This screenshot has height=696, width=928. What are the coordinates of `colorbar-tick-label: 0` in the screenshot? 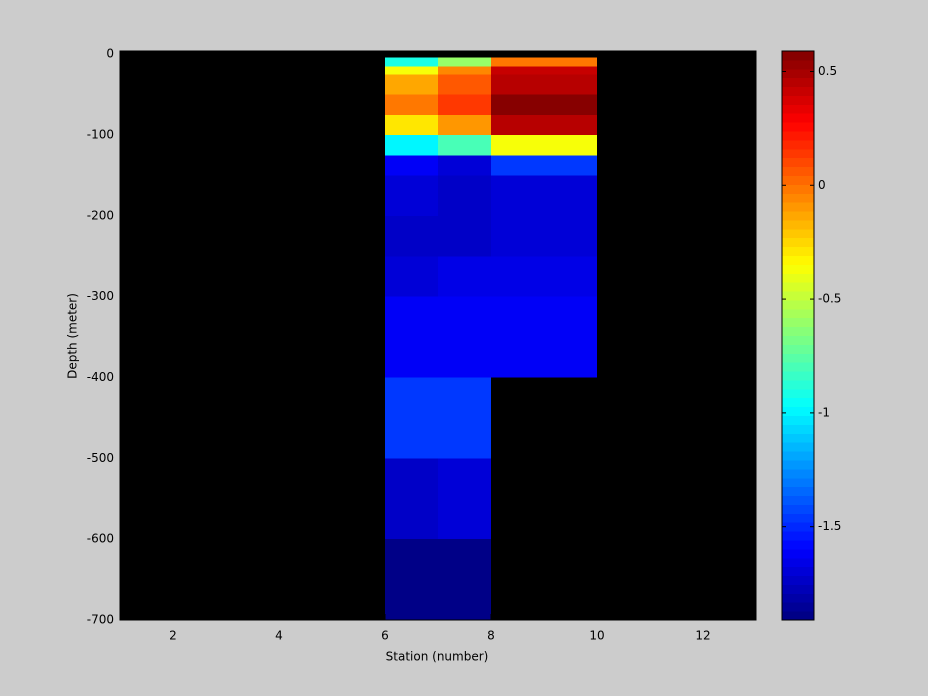 It's located at (822, 185).